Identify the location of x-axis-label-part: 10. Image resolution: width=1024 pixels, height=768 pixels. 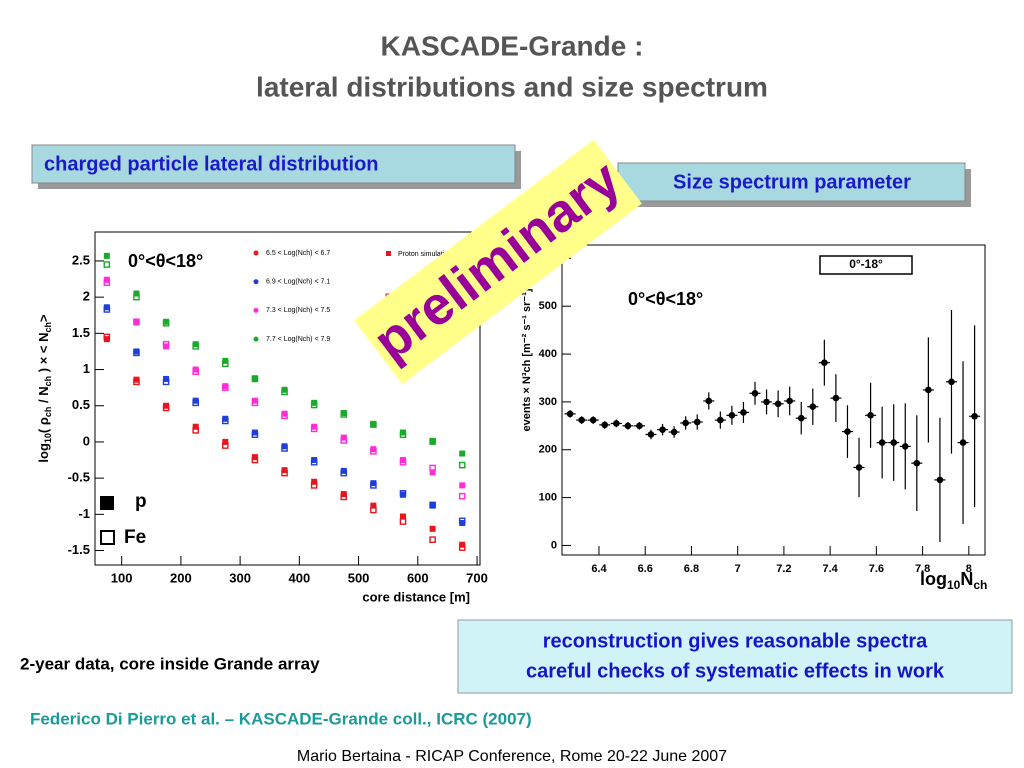
(954, 585).